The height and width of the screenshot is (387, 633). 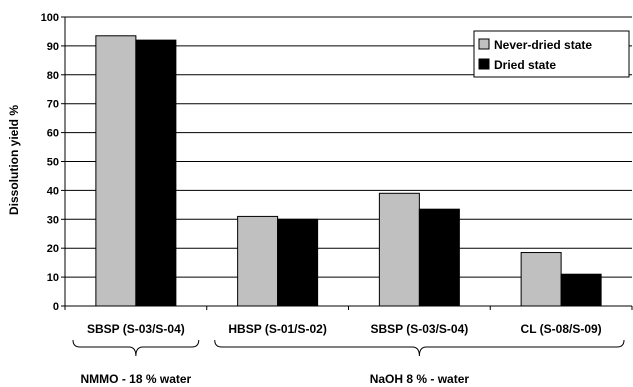 What do you see at coordinates (53, 191) in the screenshot?
I see `y-tick-label: 40` at bounding box center [53, 191].